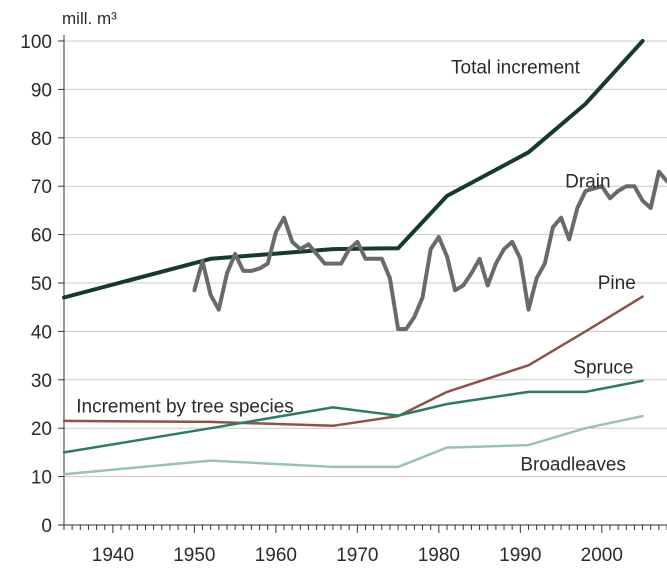  I want to click on y-tick-label-20: 20, so click(41, 429).